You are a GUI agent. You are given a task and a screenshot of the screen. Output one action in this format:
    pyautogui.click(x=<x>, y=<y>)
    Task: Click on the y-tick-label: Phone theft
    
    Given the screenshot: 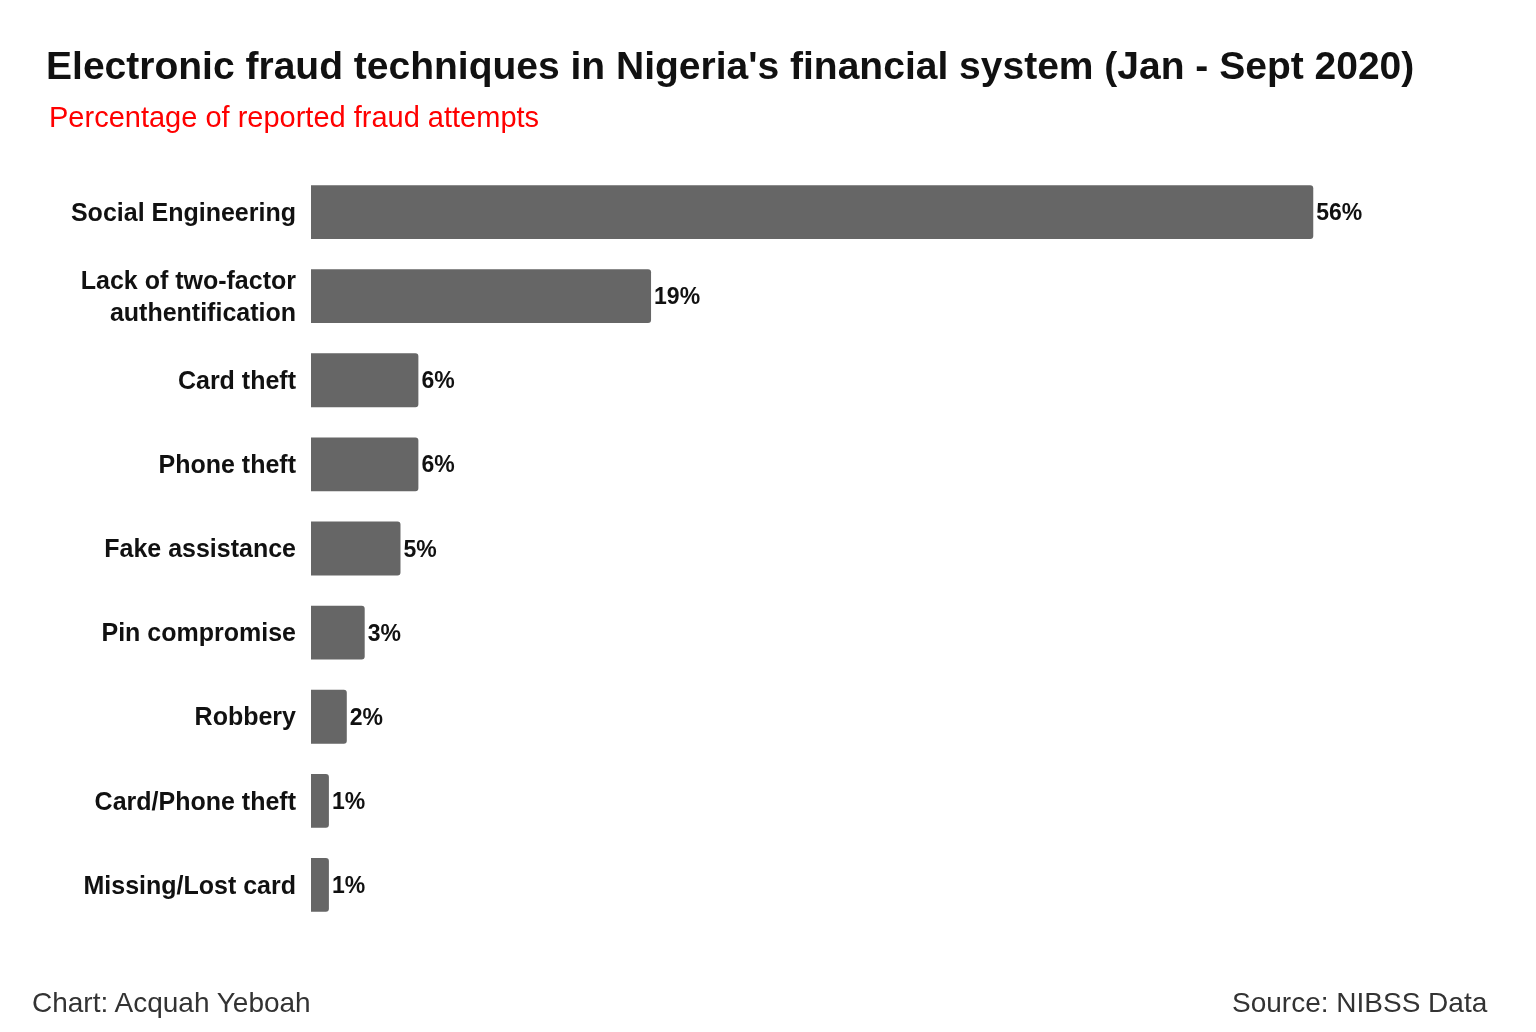 What is the action you would take?
    pyautogui.click(x=227, y=464)
    